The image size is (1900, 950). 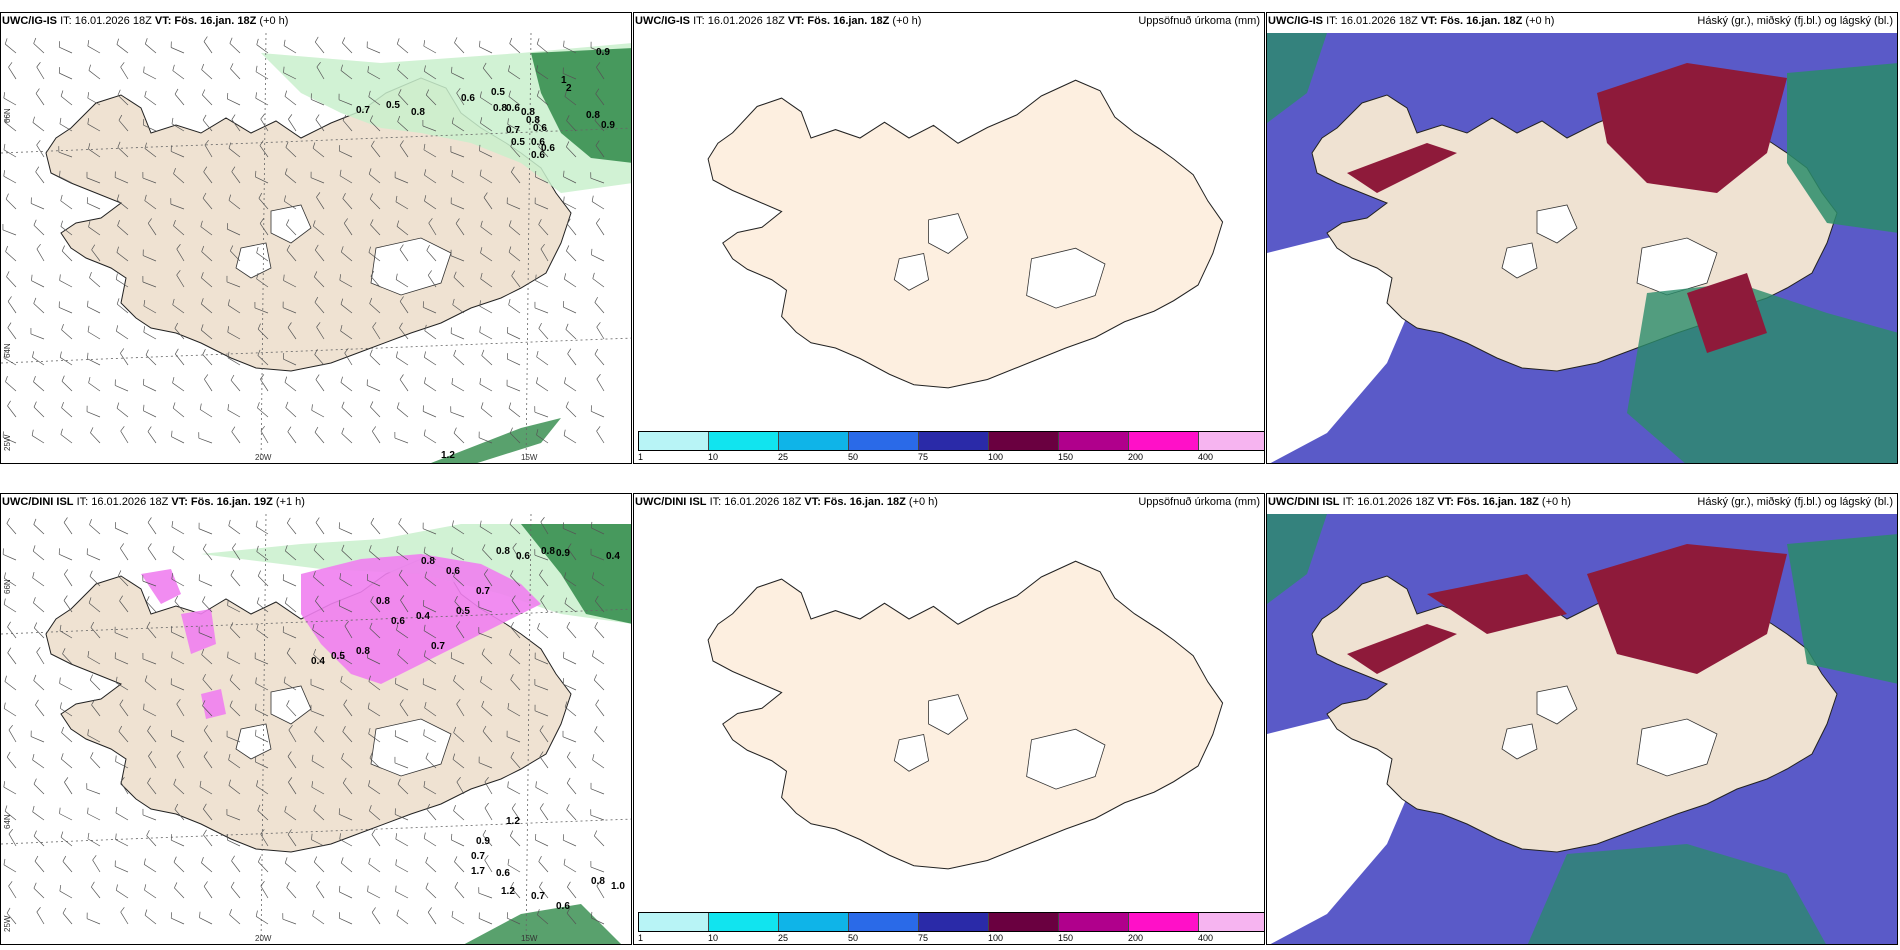 I want to click on precip-value-label: 0.9, so click(x=608, y=125).